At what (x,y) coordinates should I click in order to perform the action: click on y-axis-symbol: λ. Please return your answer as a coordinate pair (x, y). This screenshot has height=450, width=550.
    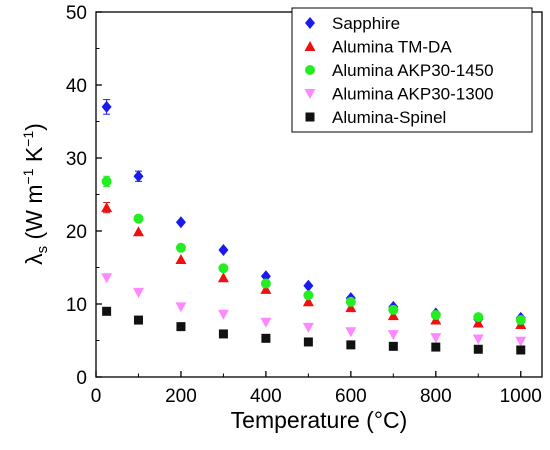
    Looking at the image, I should click on (34, 259).